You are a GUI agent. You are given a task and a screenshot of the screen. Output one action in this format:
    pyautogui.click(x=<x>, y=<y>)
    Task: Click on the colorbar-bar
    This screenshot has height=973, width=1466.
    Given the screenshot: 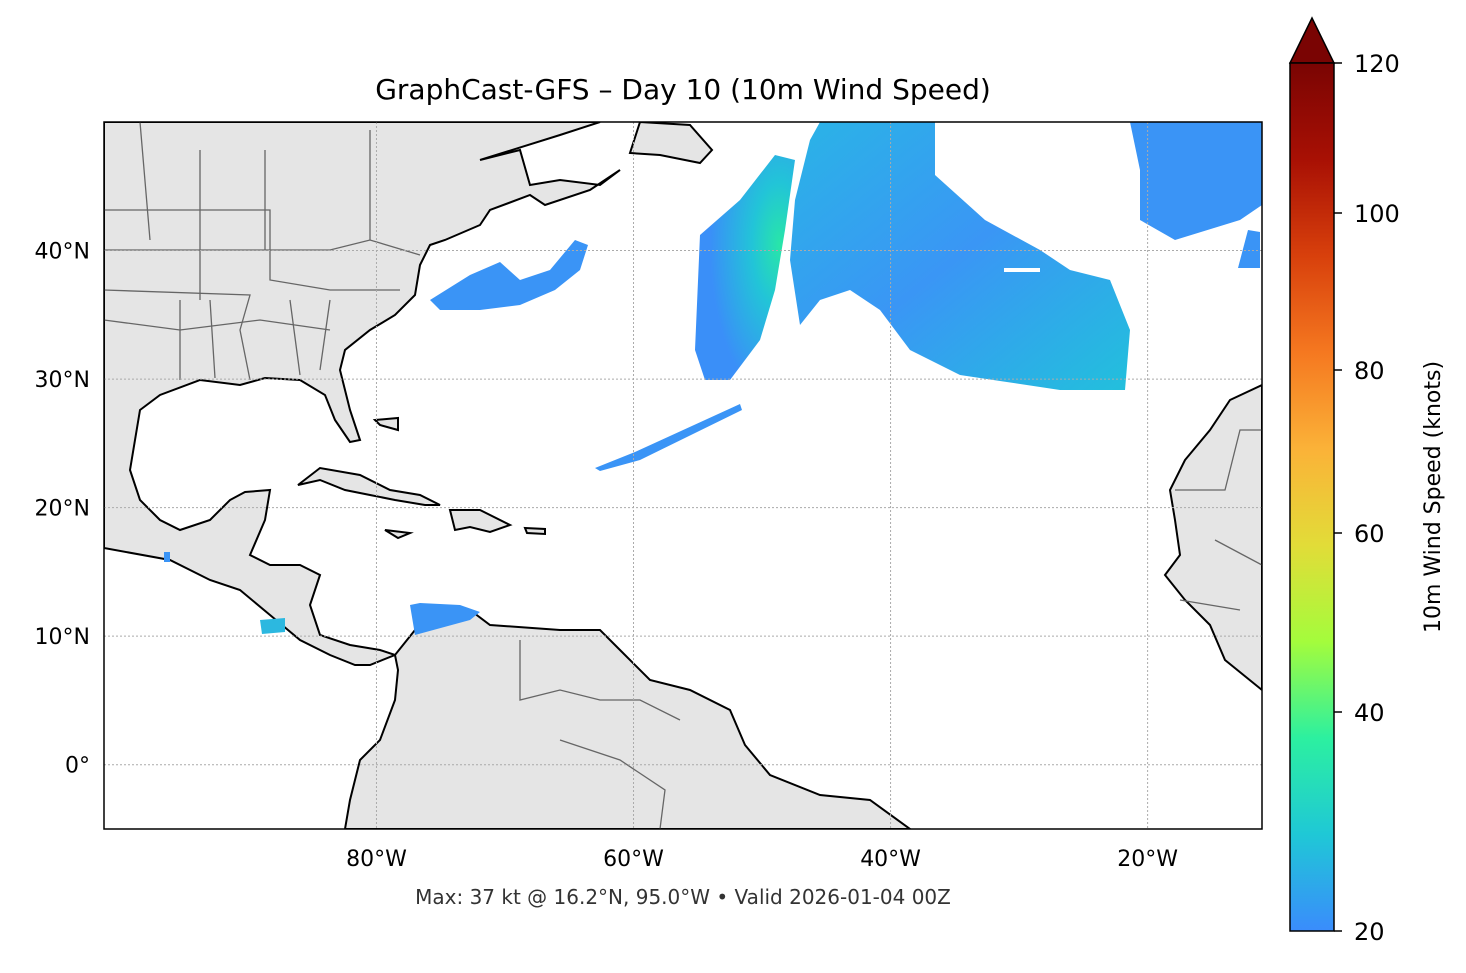 What is the action you would take?
    pyautogui.click(x=1312, y=497)
    